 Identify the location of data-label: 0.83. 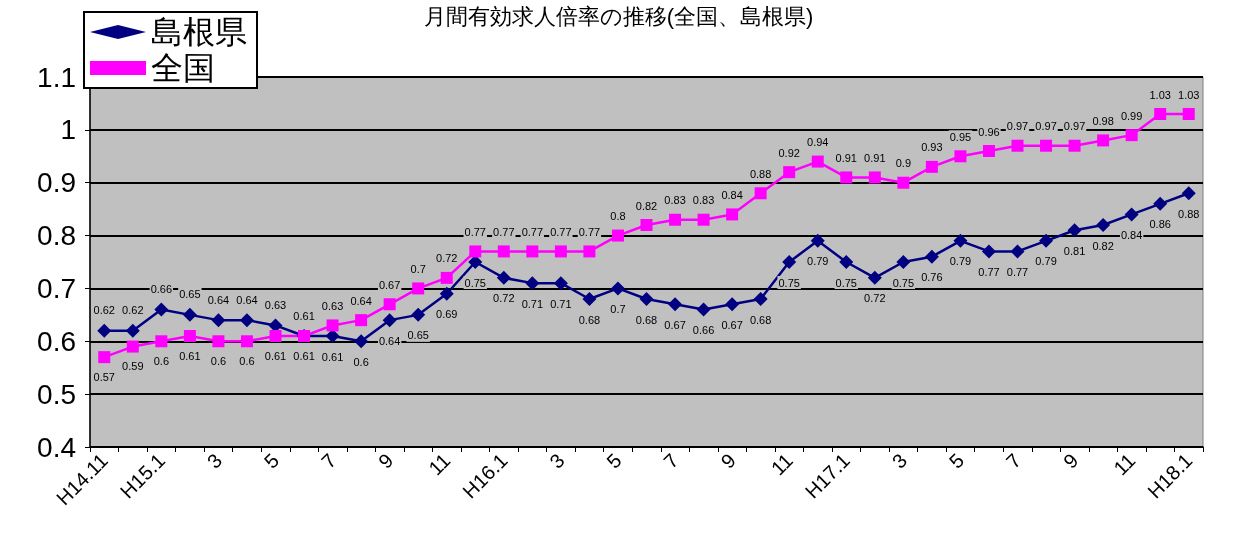
(703, 200).